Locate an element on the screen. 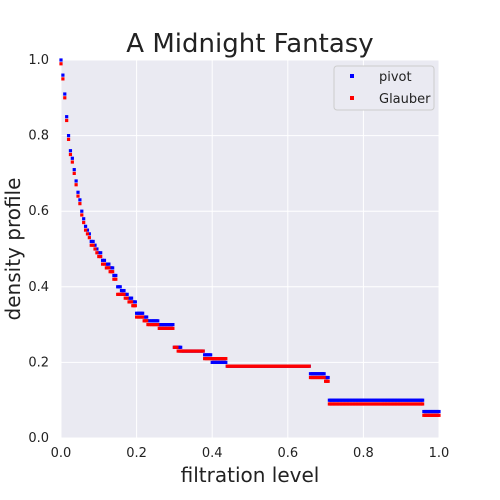 This screenshot has height=500, width=500. x-tick-label: 0.8 is located at coordinates (363, 453).